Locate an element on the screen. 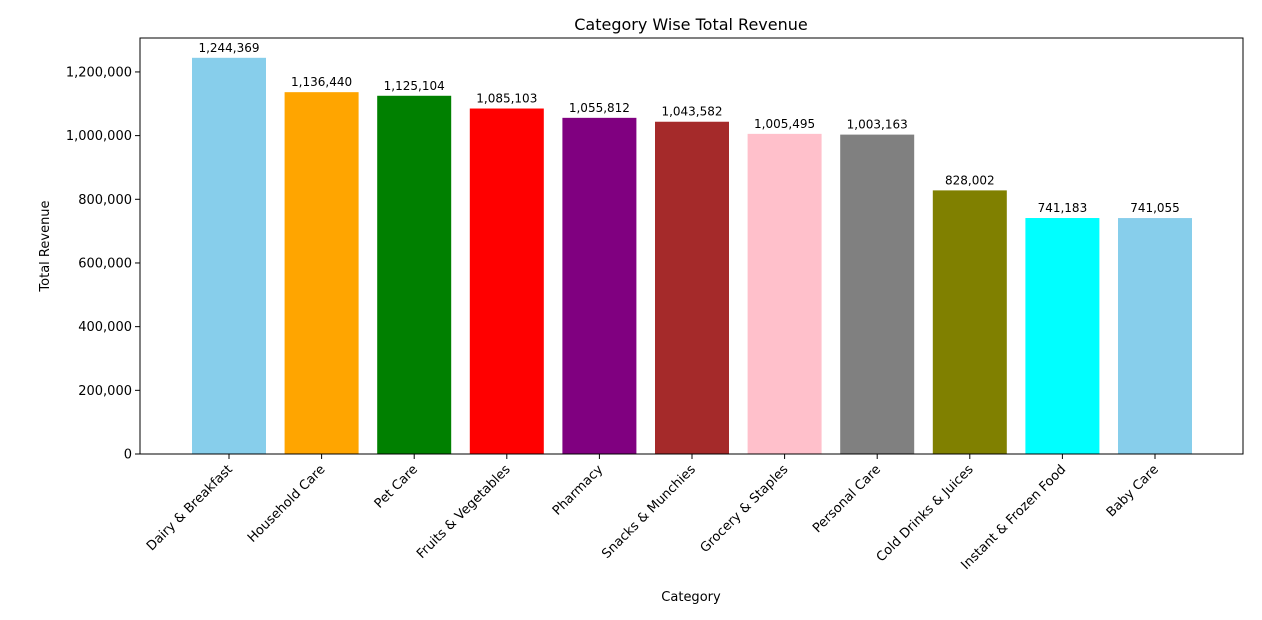 The width and height of the screenshot is (1262, 620). data-label: 1,055,812 is located at coordinates (599, 108).